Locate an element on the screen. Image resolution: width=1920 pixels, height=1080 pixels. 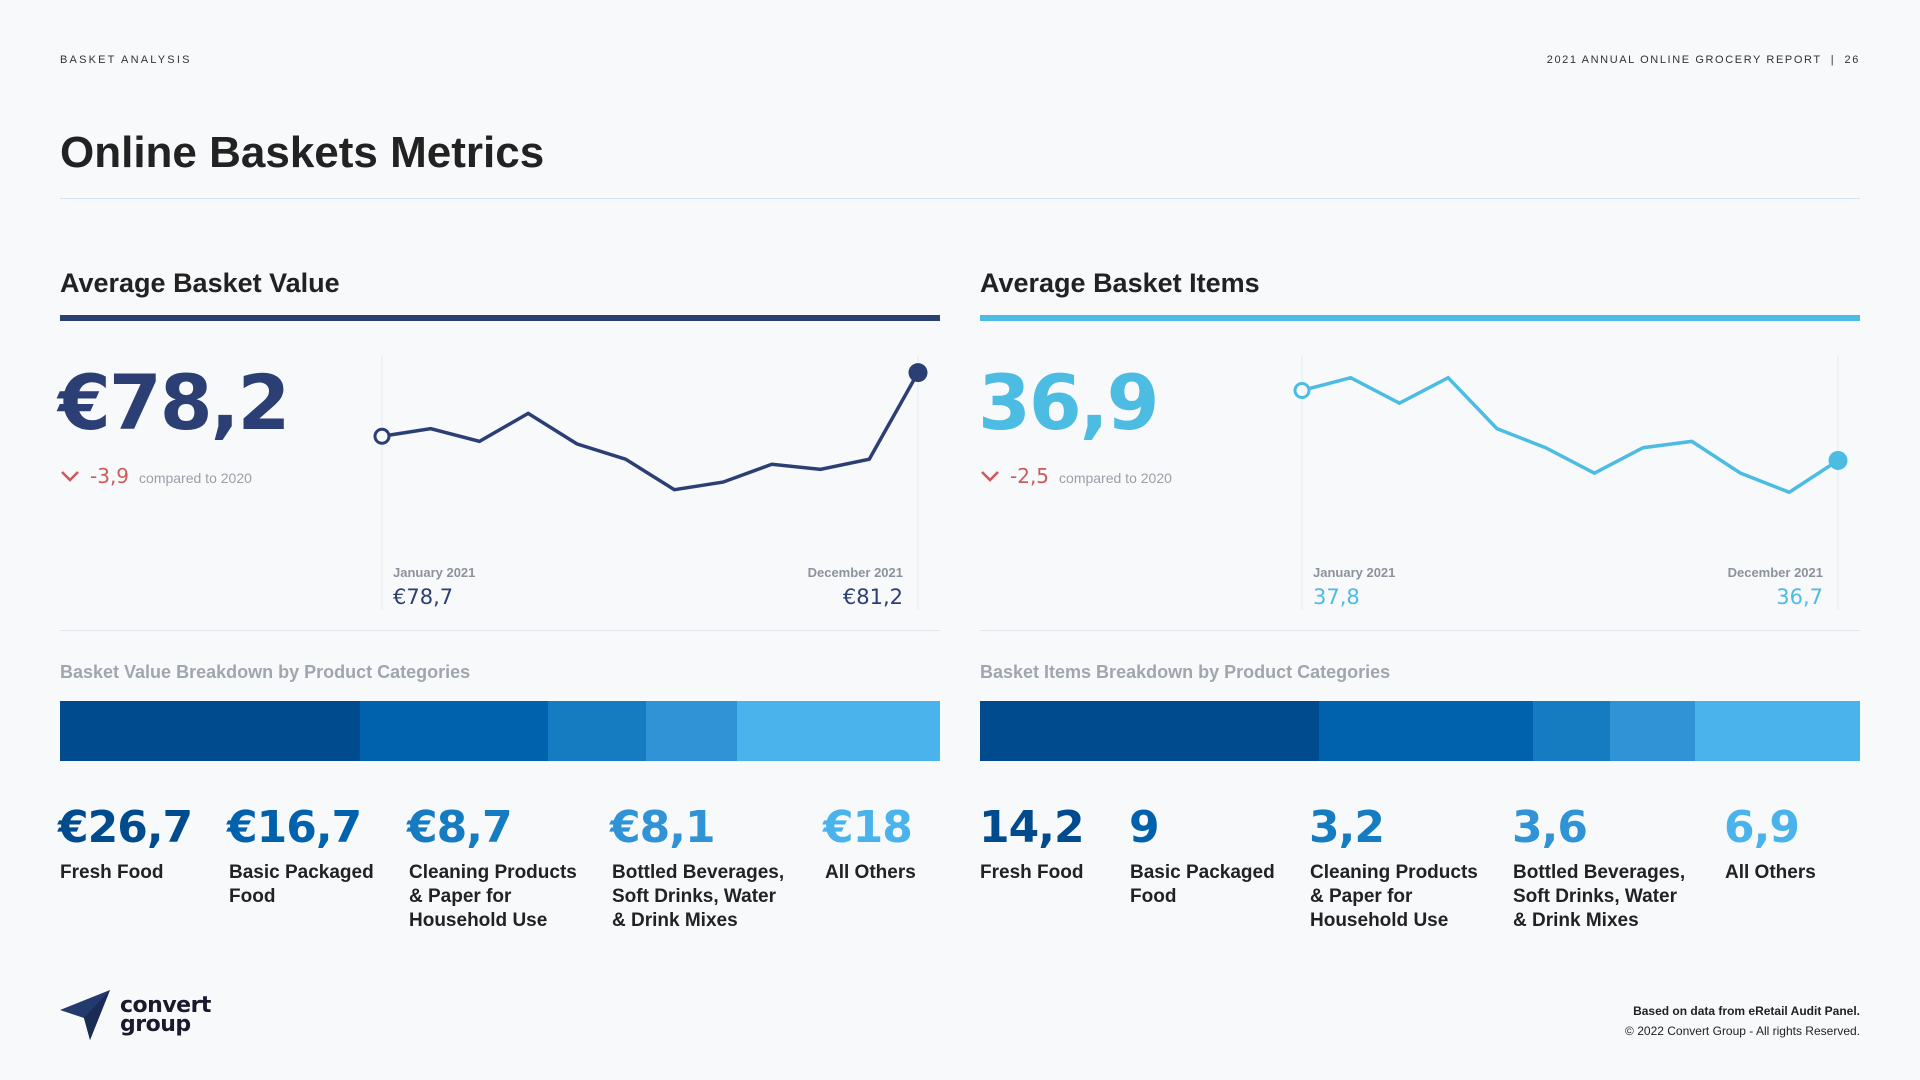
chart-end-value: €81,2 is located at coordinates (872, 597).